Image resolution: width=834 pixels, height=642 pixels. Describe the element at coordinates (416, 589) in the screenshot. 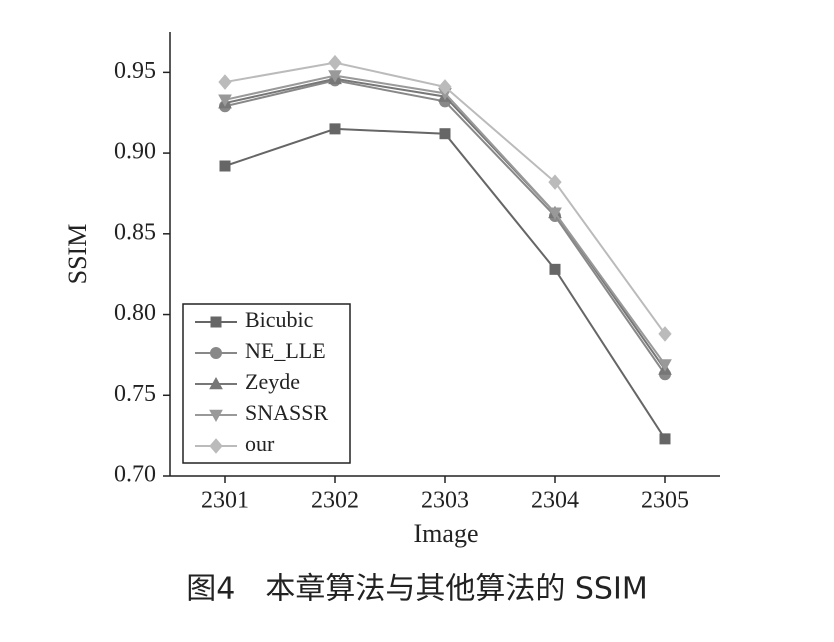

I see `caption: 图4 本章算法与其他算法的 SSIM` at that location.